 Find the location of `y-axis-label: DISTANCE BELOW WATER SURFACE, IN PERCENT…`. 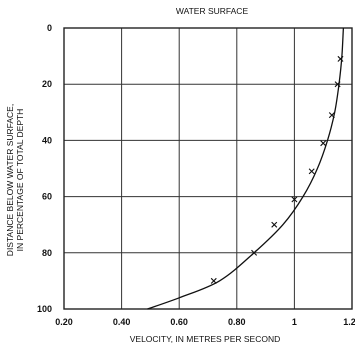

y-axis-label: DISTANCE BELOW WATER SURFACE, IN PERCENT… is located at coordinates (15, 180).